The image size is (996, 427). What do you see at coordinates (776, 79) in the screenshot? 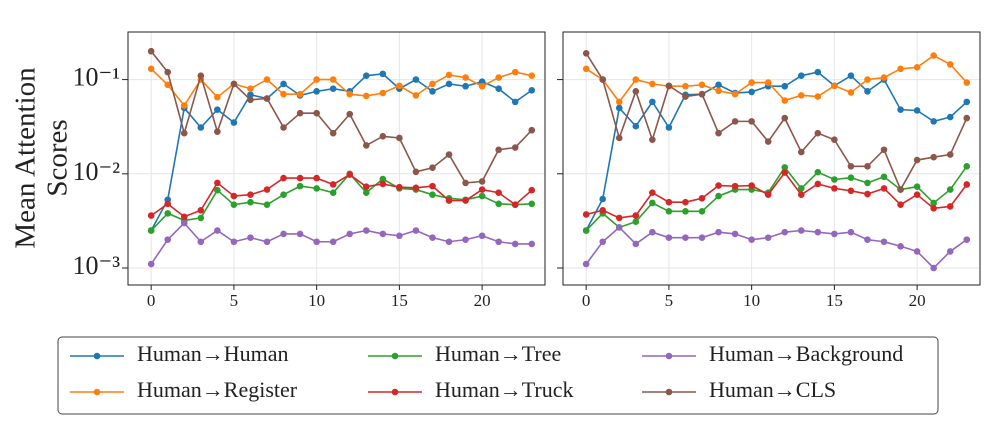
I see `series-line` at bounding box center [776, 79].